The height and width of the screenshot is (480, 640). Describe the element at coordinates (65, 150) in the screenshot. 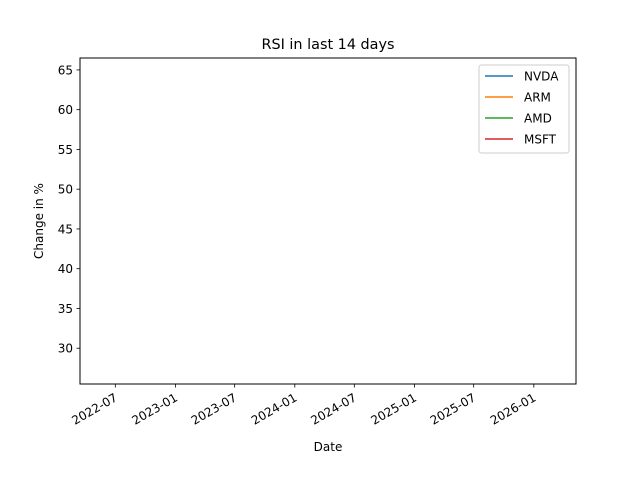

I see `y-tick-label: 55` at that location.